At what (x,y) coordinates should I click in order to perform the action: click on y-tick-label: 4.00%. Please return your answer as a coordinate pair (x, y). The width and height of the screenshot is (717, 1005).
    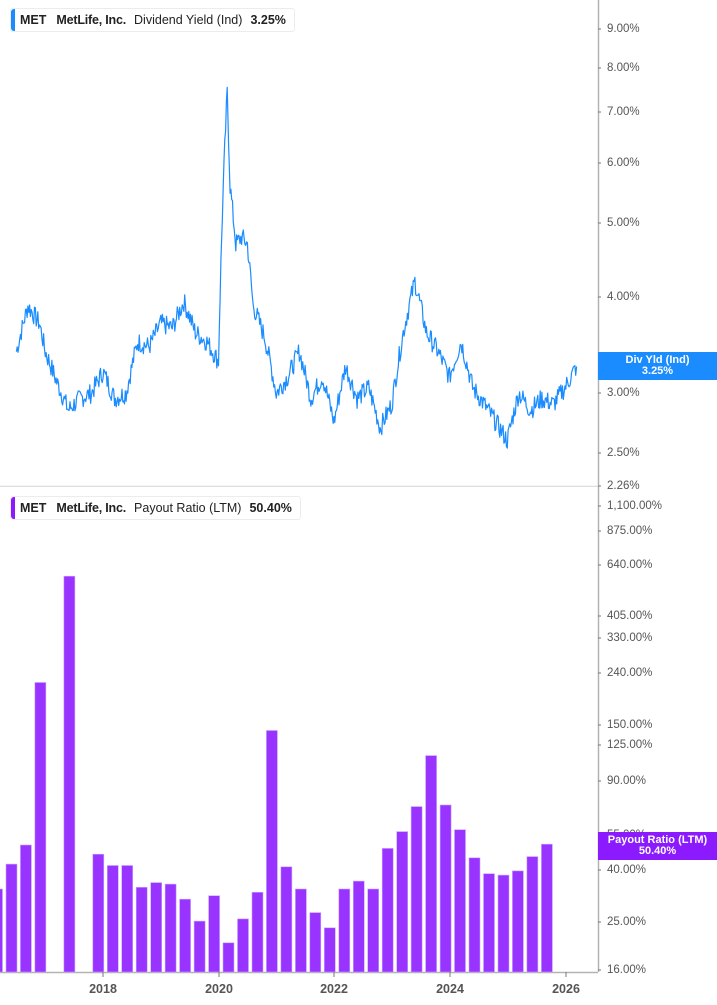
    Looking at the image, I should click on (623, 297).